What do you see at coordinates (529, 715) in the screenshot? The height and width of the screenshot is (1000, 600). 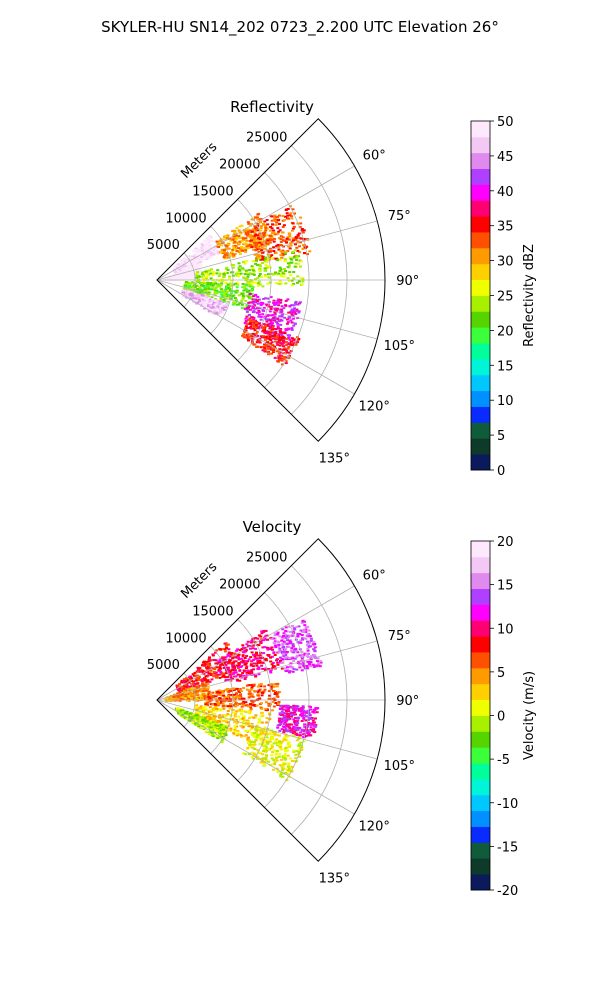 I see `colorbar-label: Velocity (m/s)` at bounding box center [529, 715].